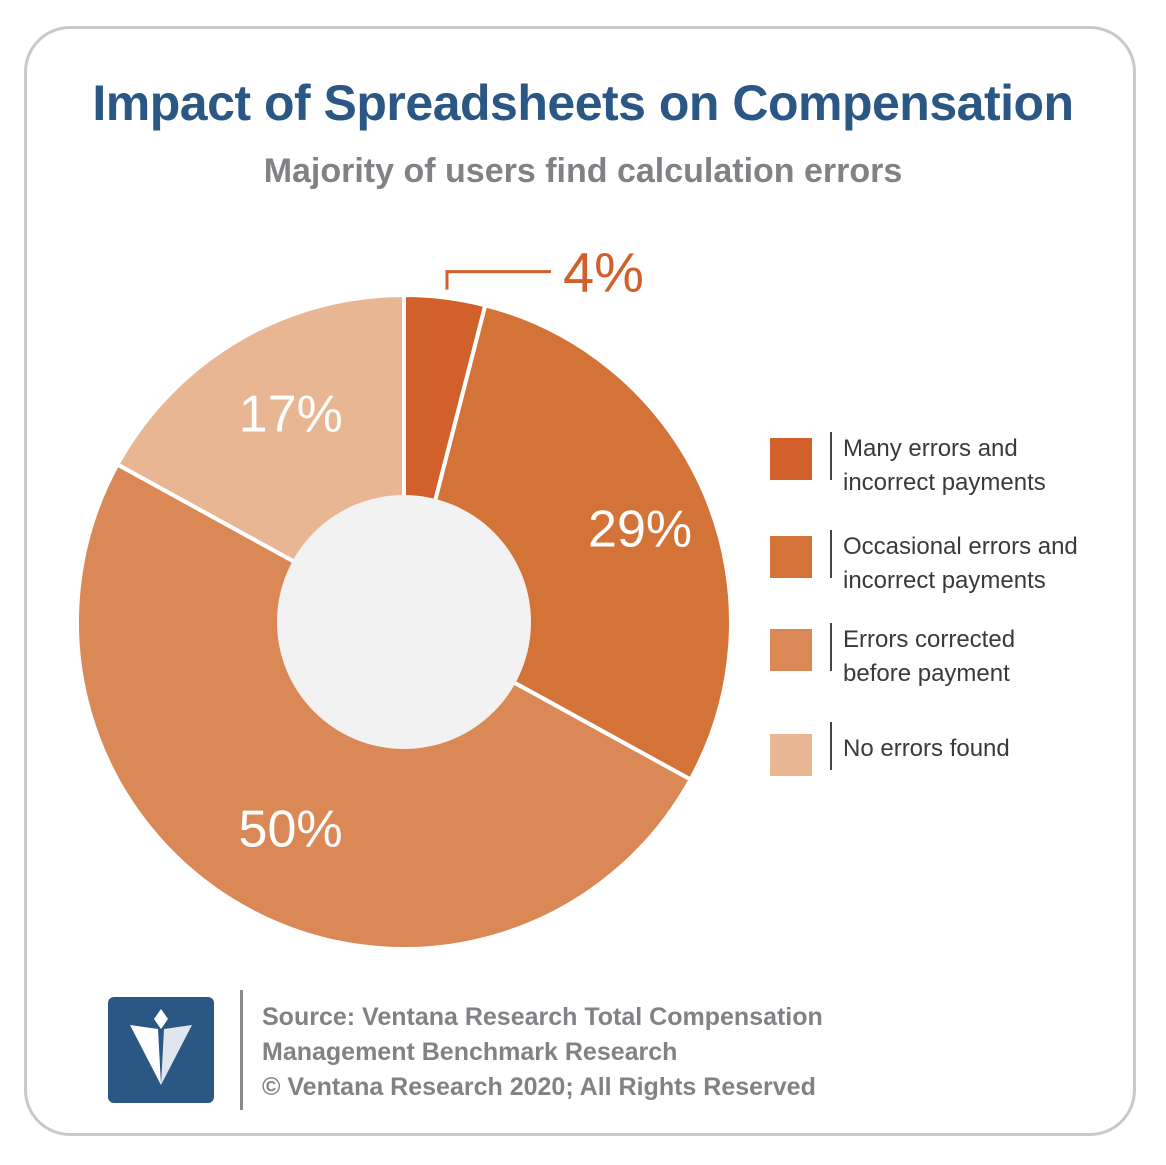 Image resolution: width=1166 pixels, height=1165 pixels. Describe the element at coordinates (583, 103) in the screenshot. I see `chart-title: Impact of Spreadsheets on Compensation` at that location.